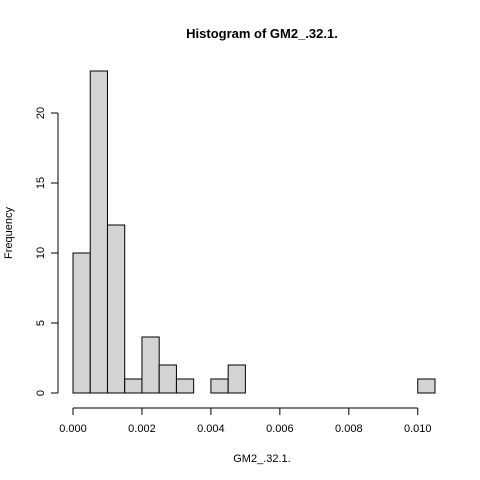 This screenshot has height=480, width=480. What do you see at coordinates (41, 183) in the screenshot?
I see `y-tick-label: 15` at bounding box center [41, 183].